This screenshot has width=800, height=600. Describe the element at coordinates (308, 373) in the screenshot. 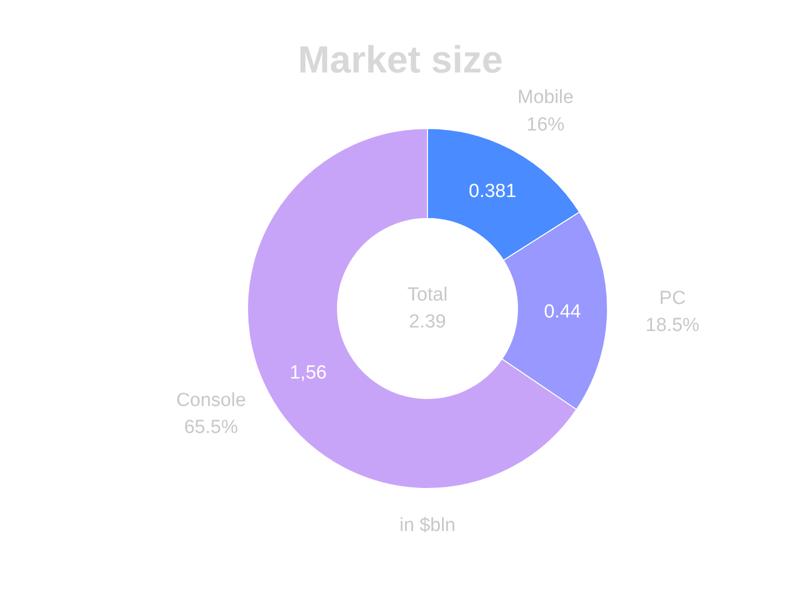

I see `data-label: 1,56` at that location.